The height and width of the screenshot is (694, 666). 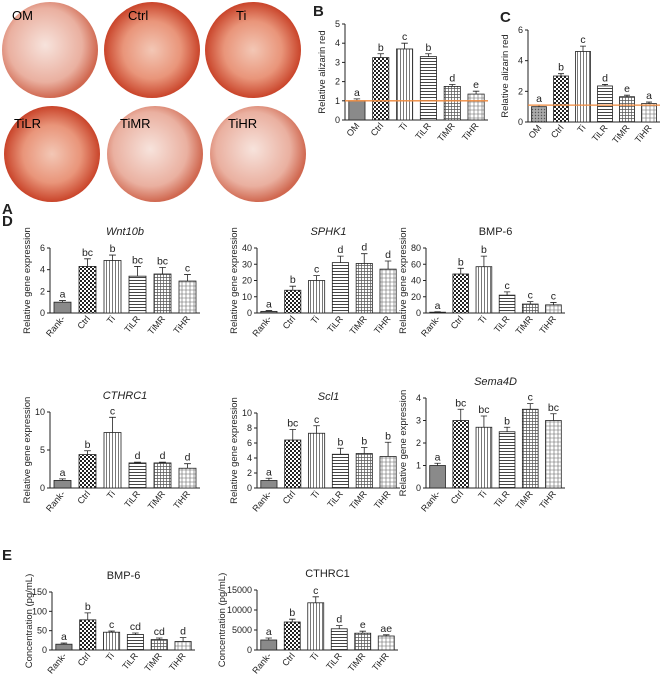 I want to click on significance-label: ae, so click(x=386, y=629).